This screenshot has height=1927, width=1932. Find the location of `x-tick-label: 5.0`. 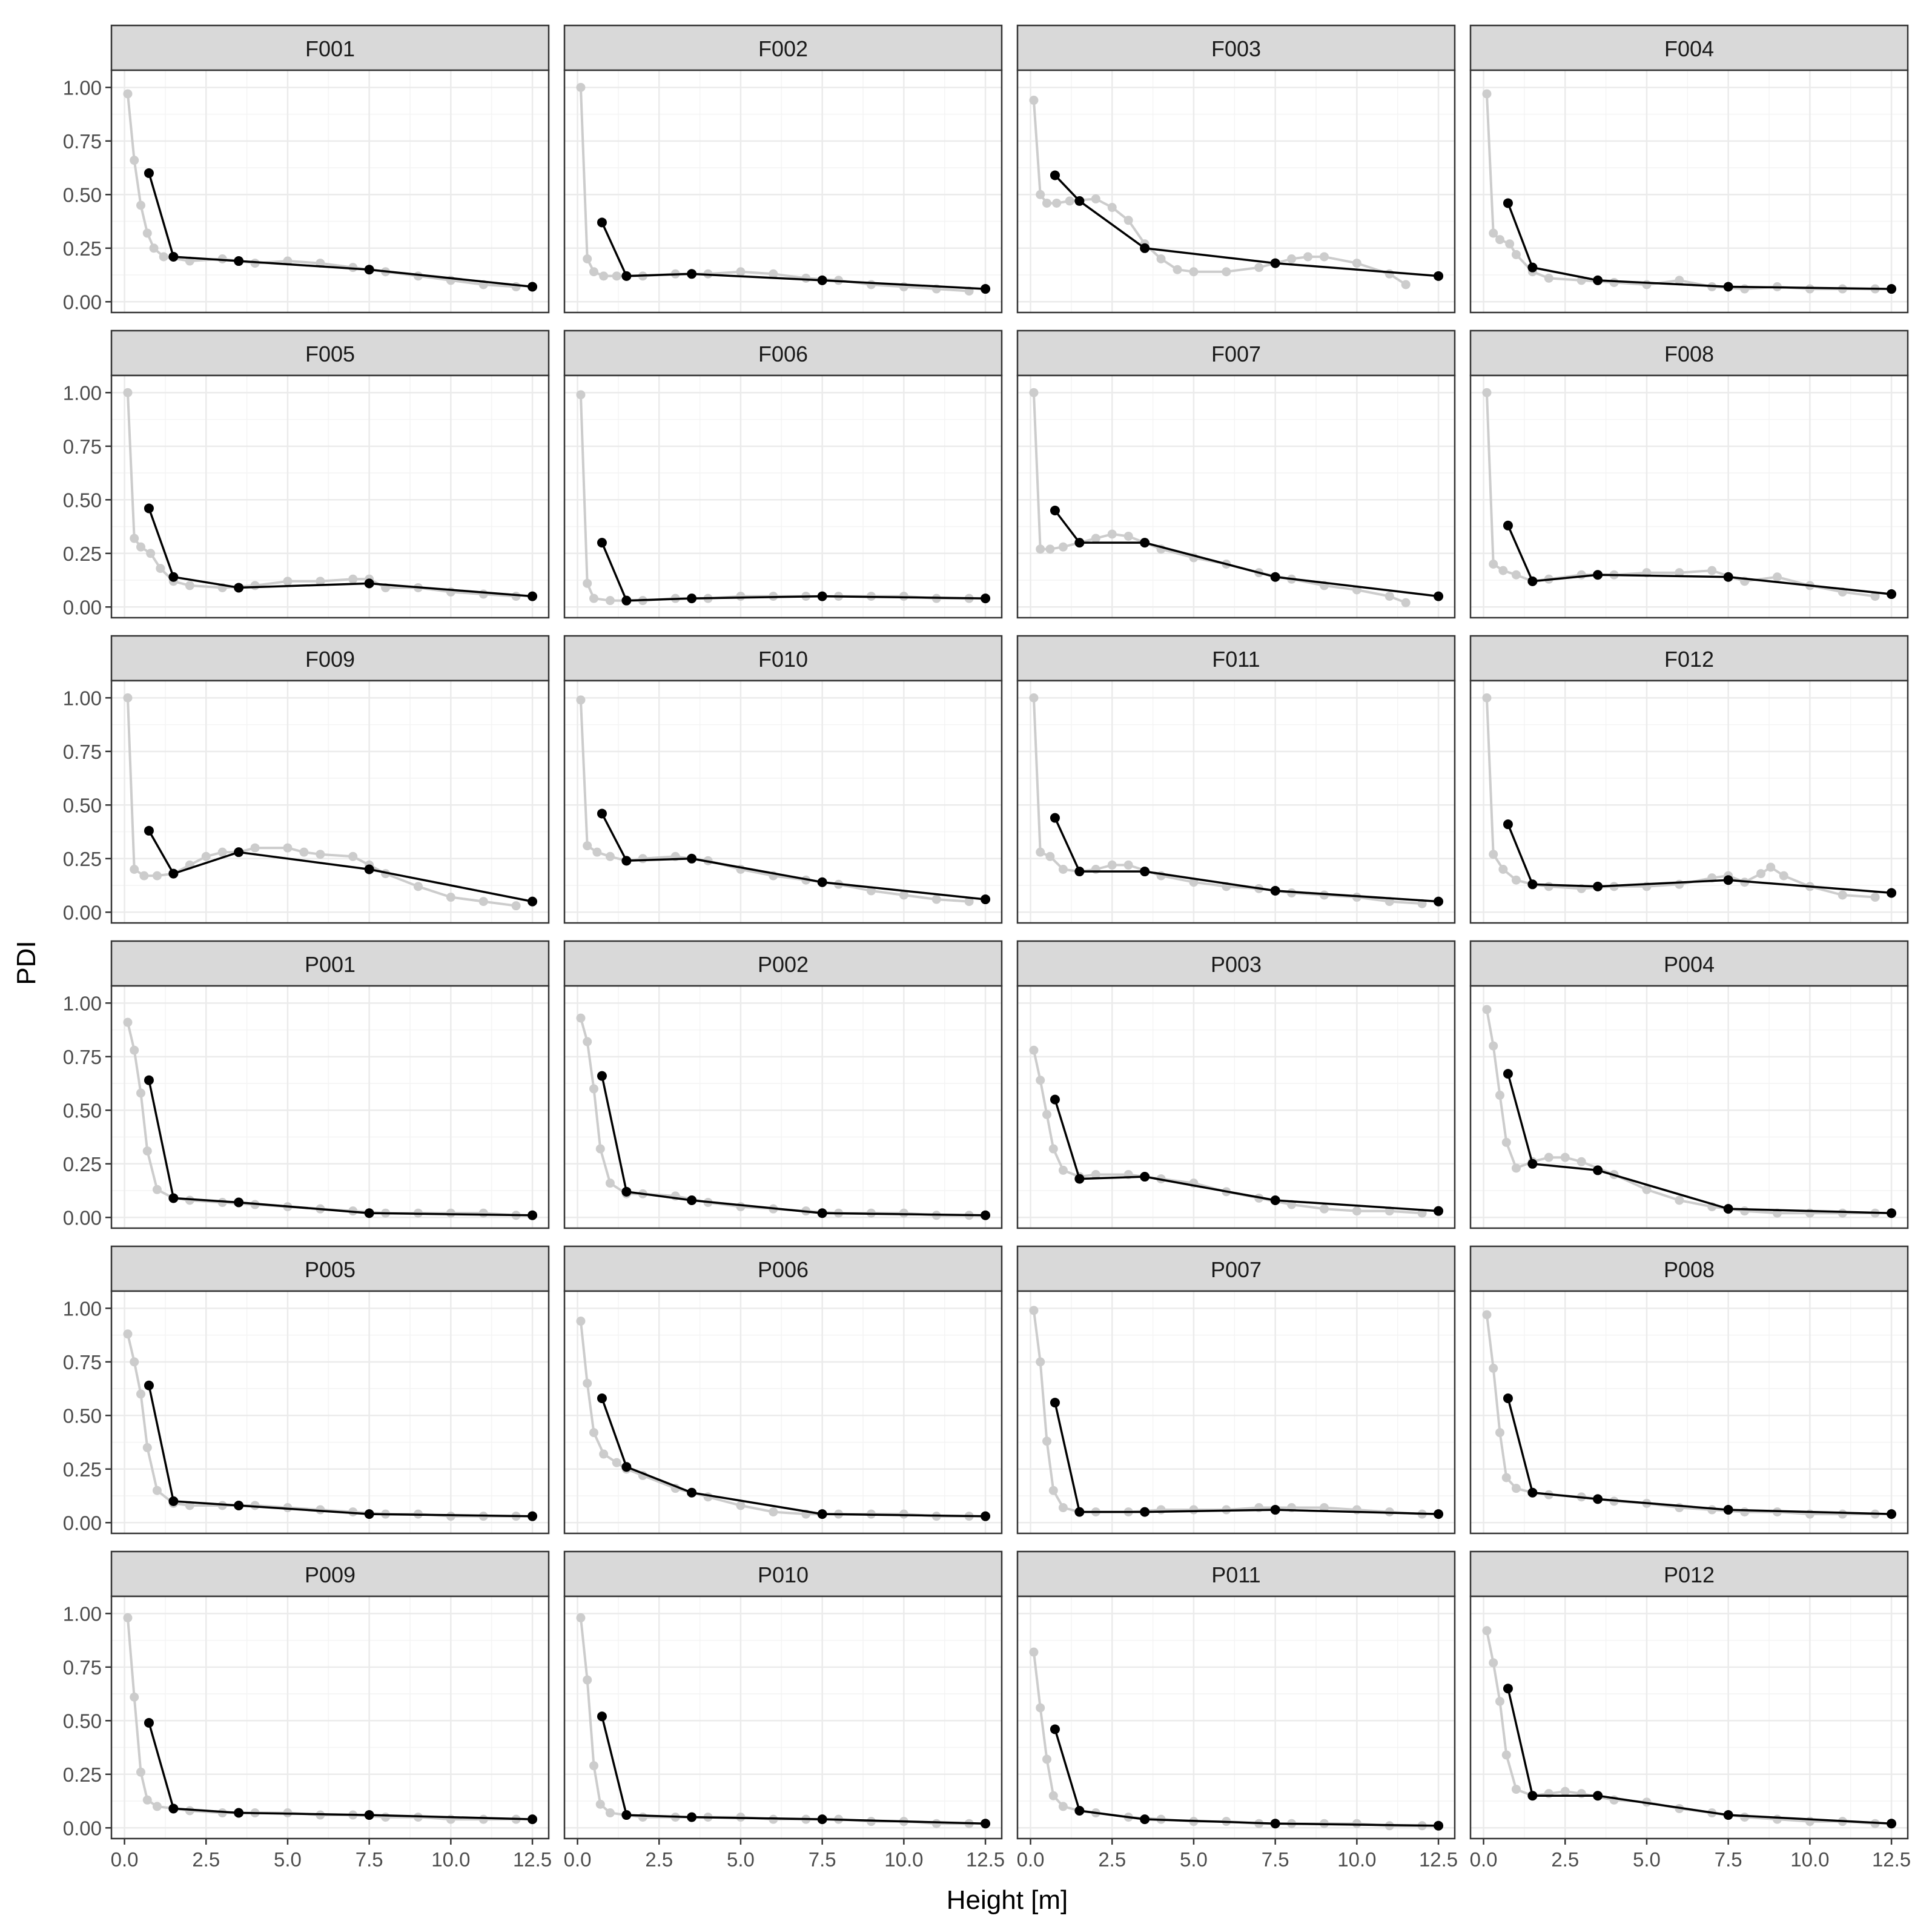

x-tick-label: 5.0 is located at coordinates (1194, 1859).